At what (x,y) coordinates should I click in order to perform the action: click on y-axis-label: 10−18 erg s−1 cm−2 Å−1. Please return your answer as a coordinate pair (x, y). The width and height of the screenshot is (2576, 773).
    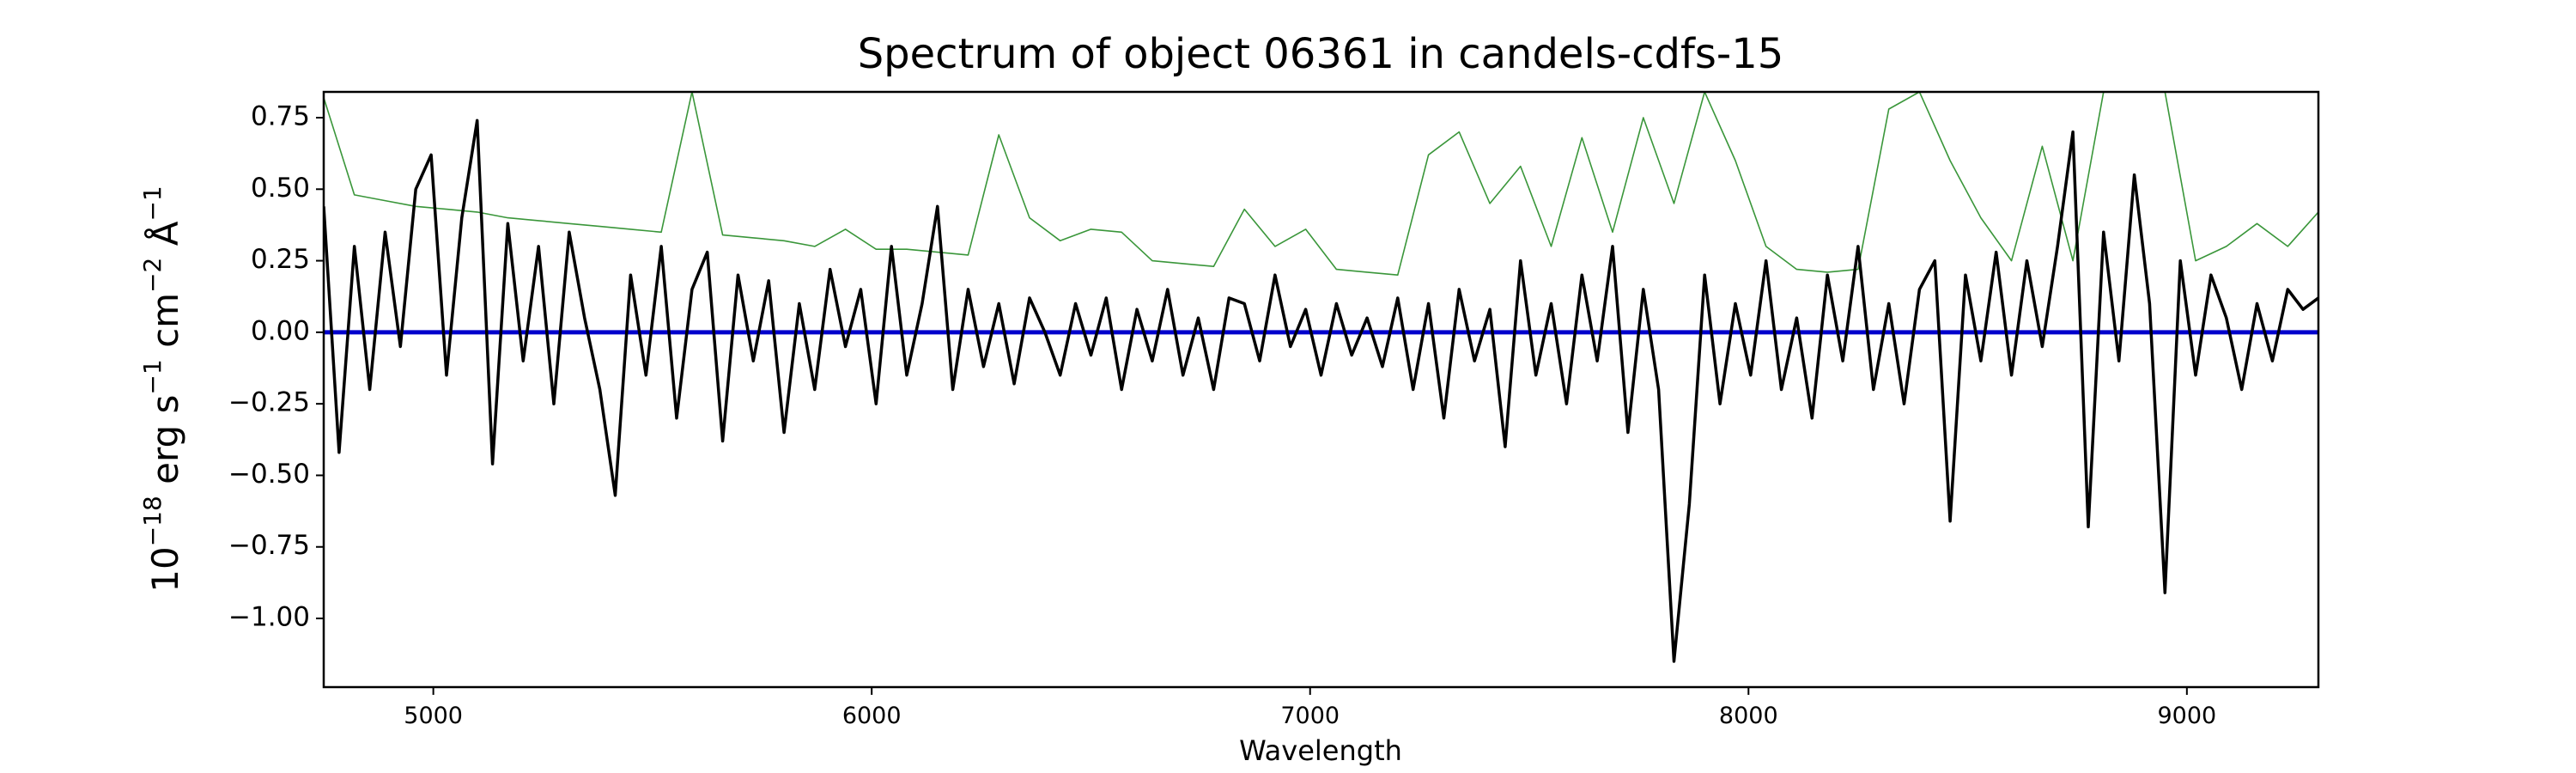
    Looking at the image, I should click on (162, 389).